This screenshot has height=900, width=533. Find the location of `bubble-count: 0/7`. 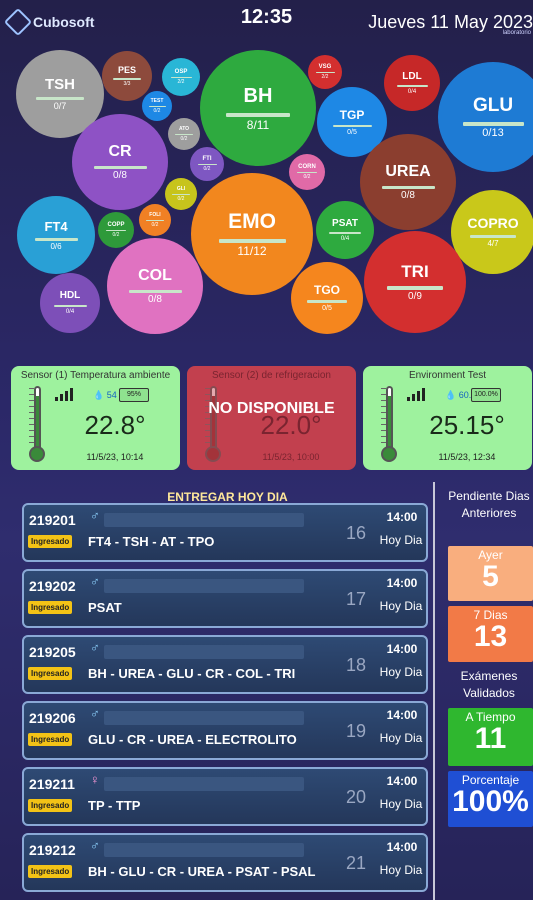

bubble-count: 0/7 is located at coordinates (60, 106).